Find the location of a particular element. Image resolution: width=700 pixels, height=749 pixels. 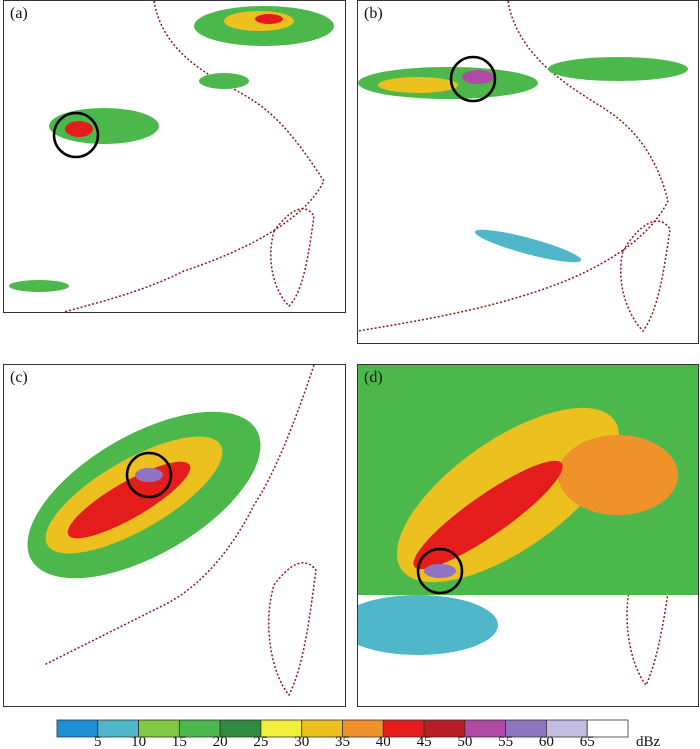

colorbar-tick-label: 45 is located at coordinates (424, 741).